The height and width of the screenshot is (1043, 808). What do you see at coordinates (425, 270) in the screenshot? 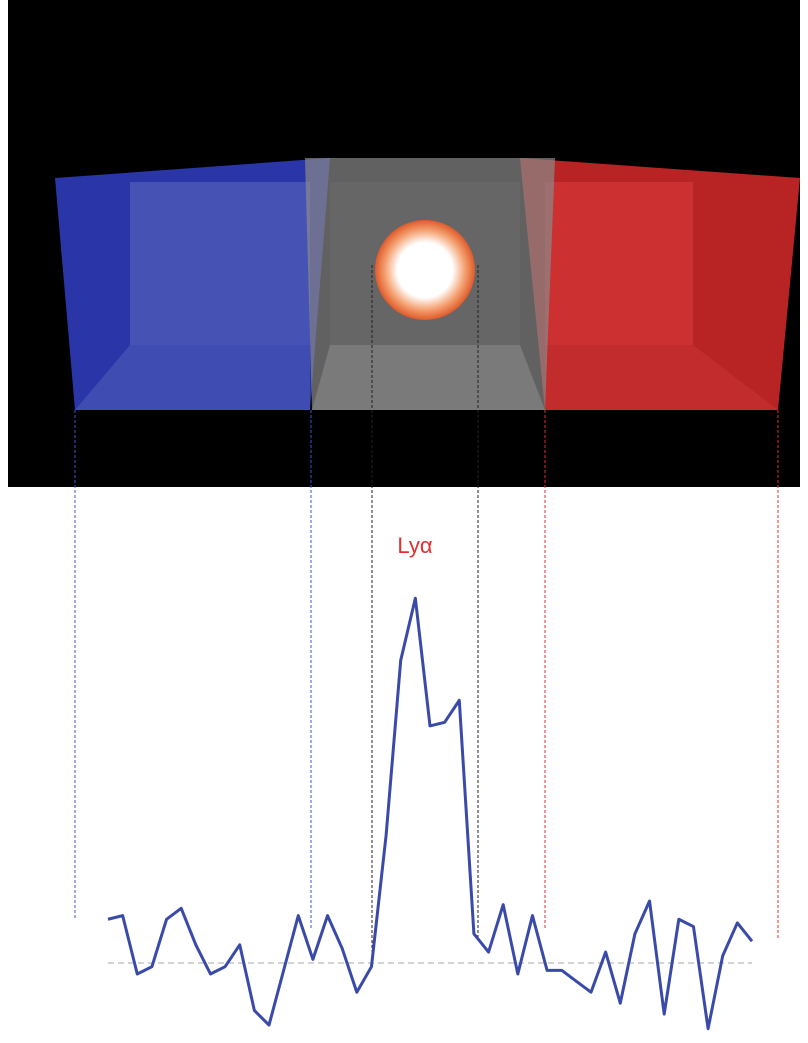
I see `lya-source` at bounding box center [425, 270].